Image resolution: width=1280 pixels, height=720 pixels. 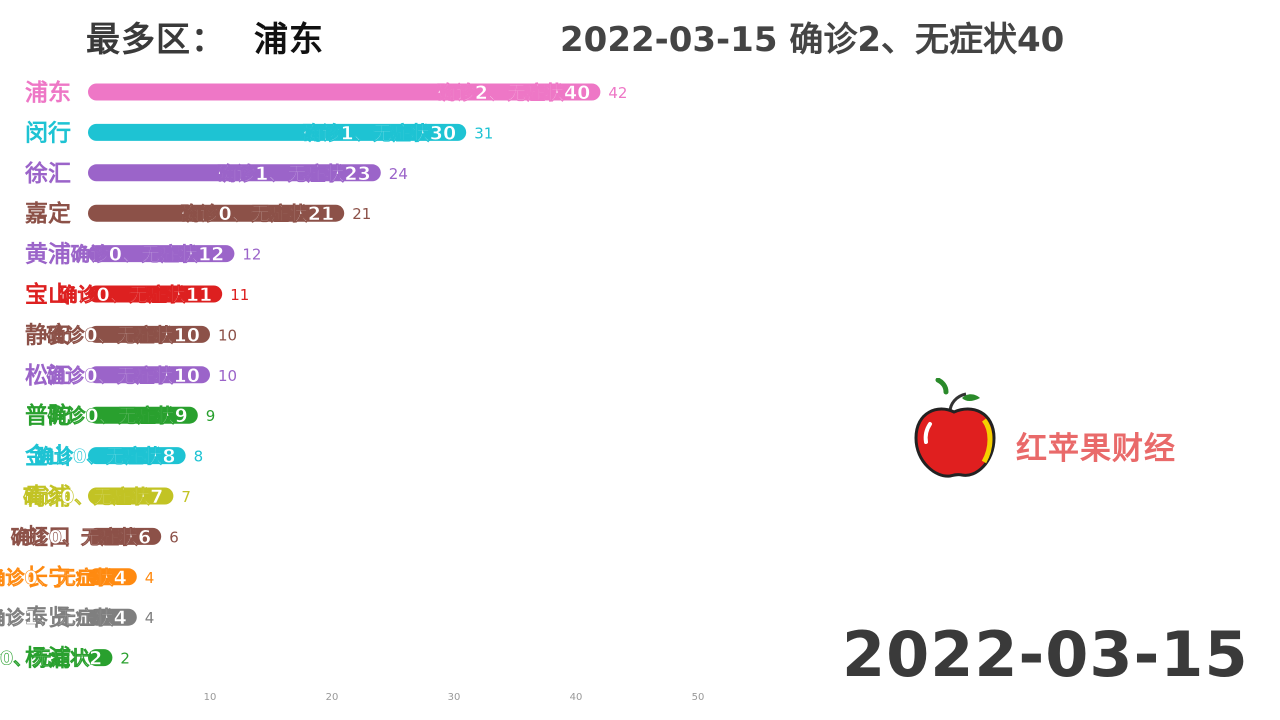 I want to click on value-label: 12, so click(x=251, y=255).